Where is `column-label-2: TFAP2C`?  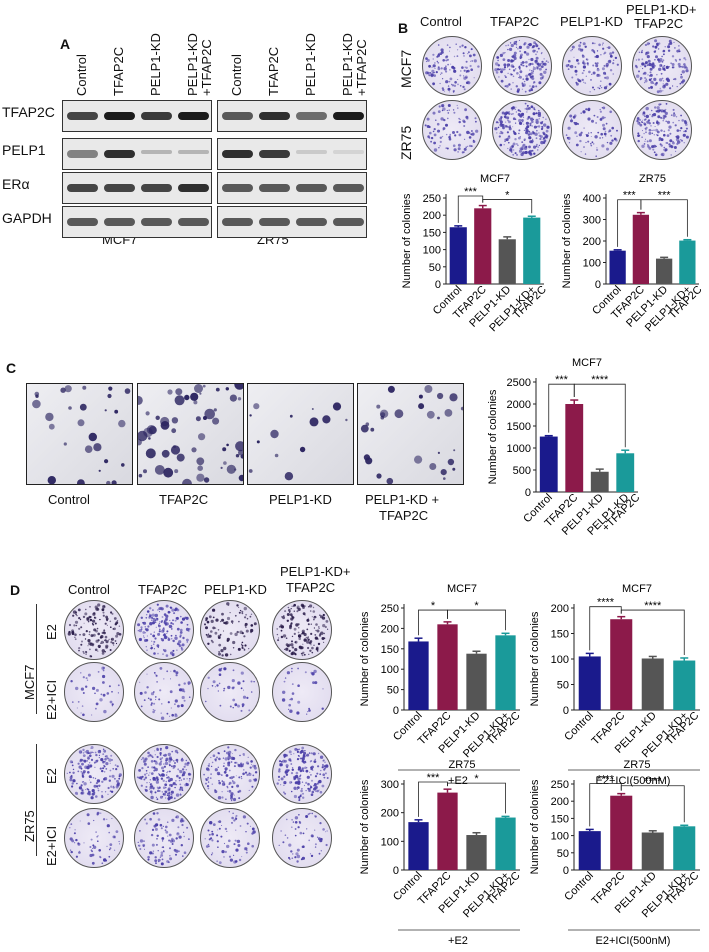
column-label-2: TFAP2C is located at coordinates (659, 23).